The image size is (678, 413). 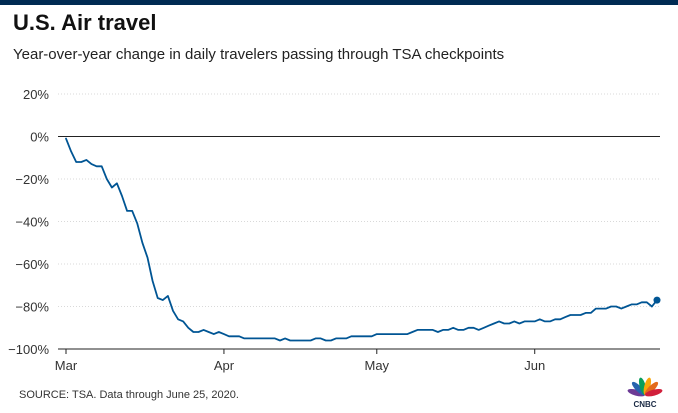 What do you see at coordinates (224, 365) in the screenshot?
I see `x-tick-label: Apr` at bounding box center [224, 365].